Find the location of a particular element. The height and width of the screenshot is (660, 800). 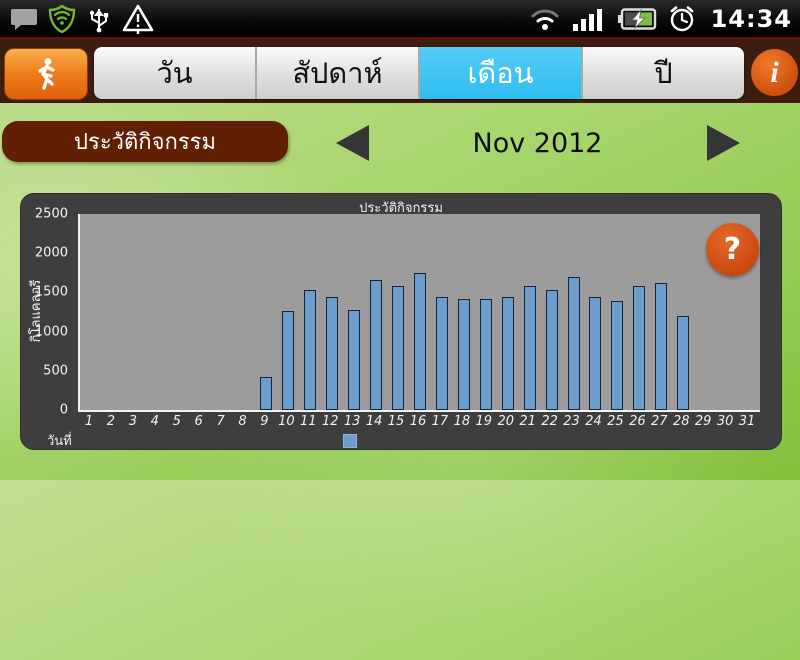

period-tabs: วัน สัปดาห์ เดือน ปี is located at coordinates (419, 73).